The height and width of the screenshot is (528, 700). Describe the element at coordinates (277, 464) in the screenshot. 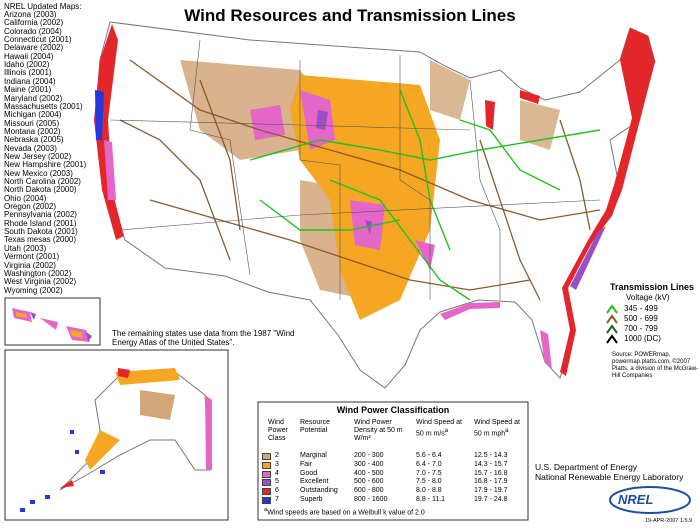

I see `table-cell: 3` at that location.